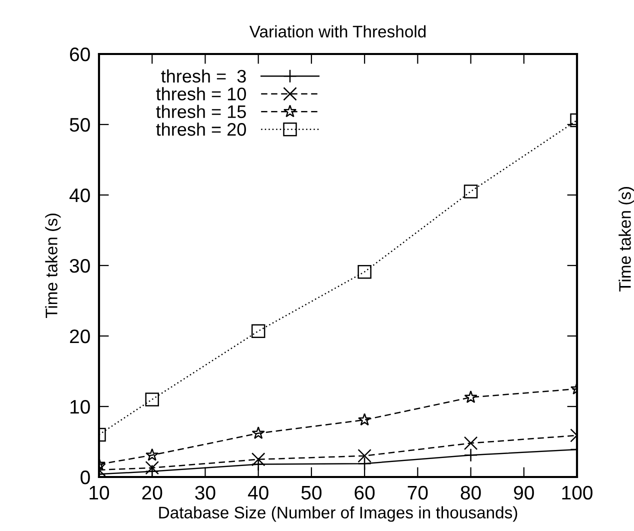 The image size is (634, 531). Describe the element at coordinates (80, 265) in the screenshot. I see `y-tick-label: 30` at that location.